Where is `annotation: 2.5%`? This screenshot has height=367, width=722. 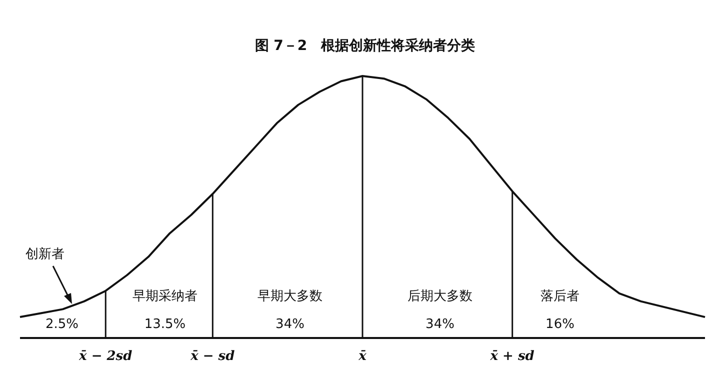 annotation: 2.5% is located at coordinates (62, 324).